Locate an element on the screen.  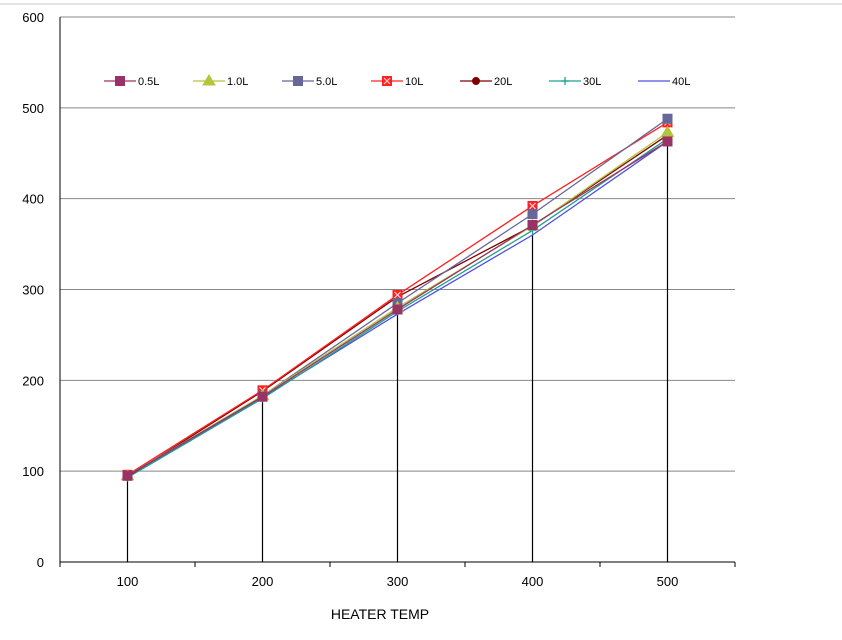
y-tick-label-0: 0 is located at coordinates (40, 562).